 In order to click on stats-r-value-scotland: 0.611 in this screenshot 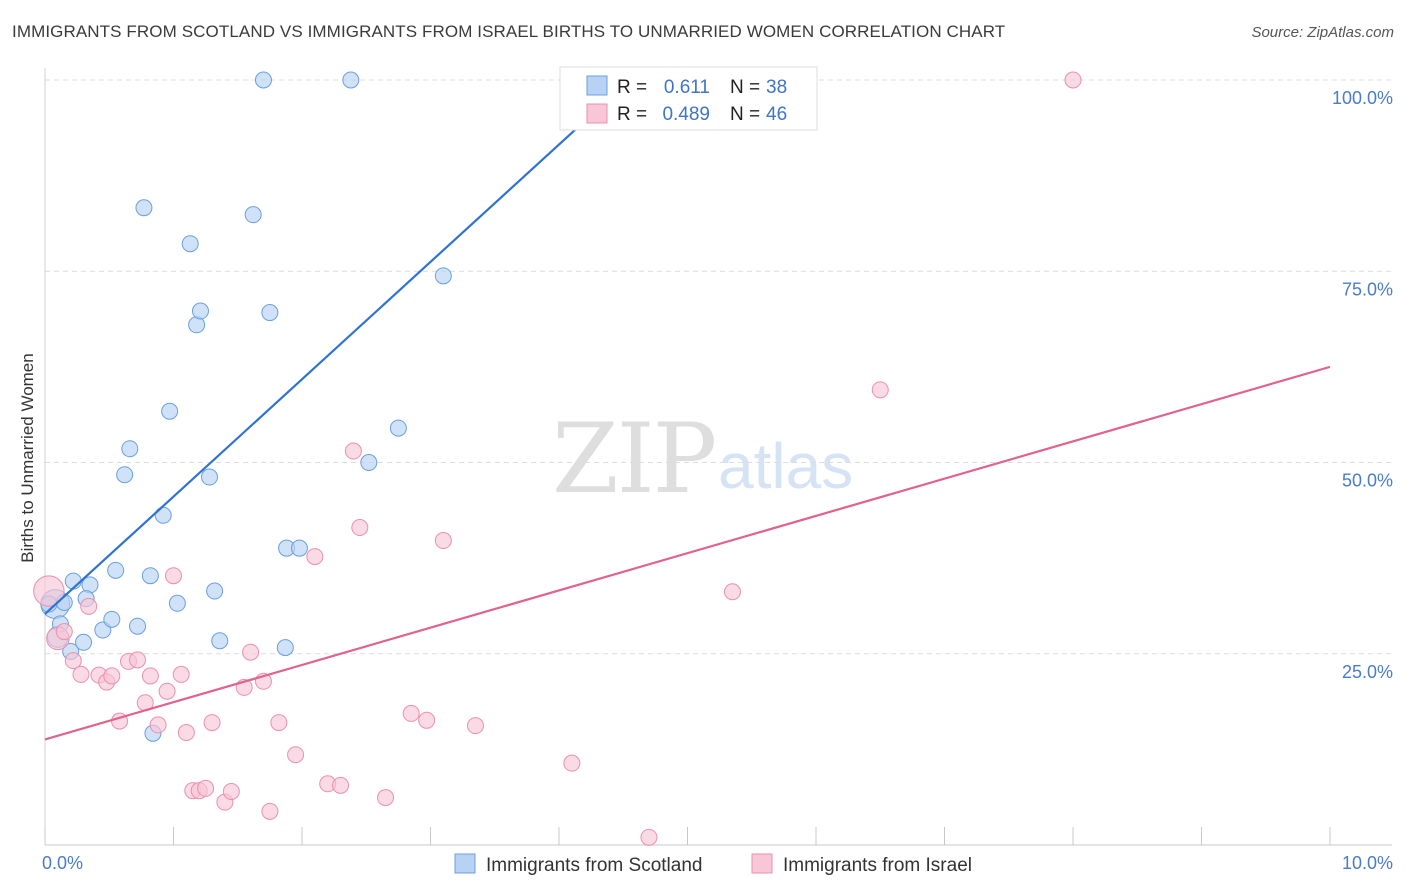, I will do `click(687, 87)`.